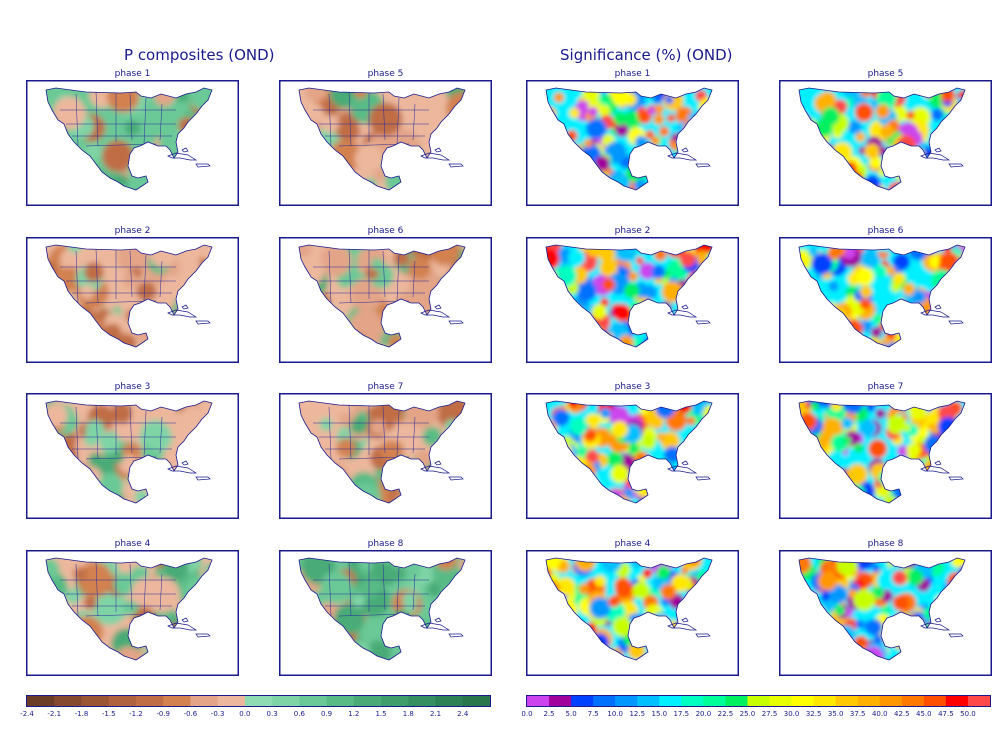  What do you see at coordinates (659, 714) in the screenshot?
I see `colorbar-tick-label: 15.0` at bounding box center [659, 714].